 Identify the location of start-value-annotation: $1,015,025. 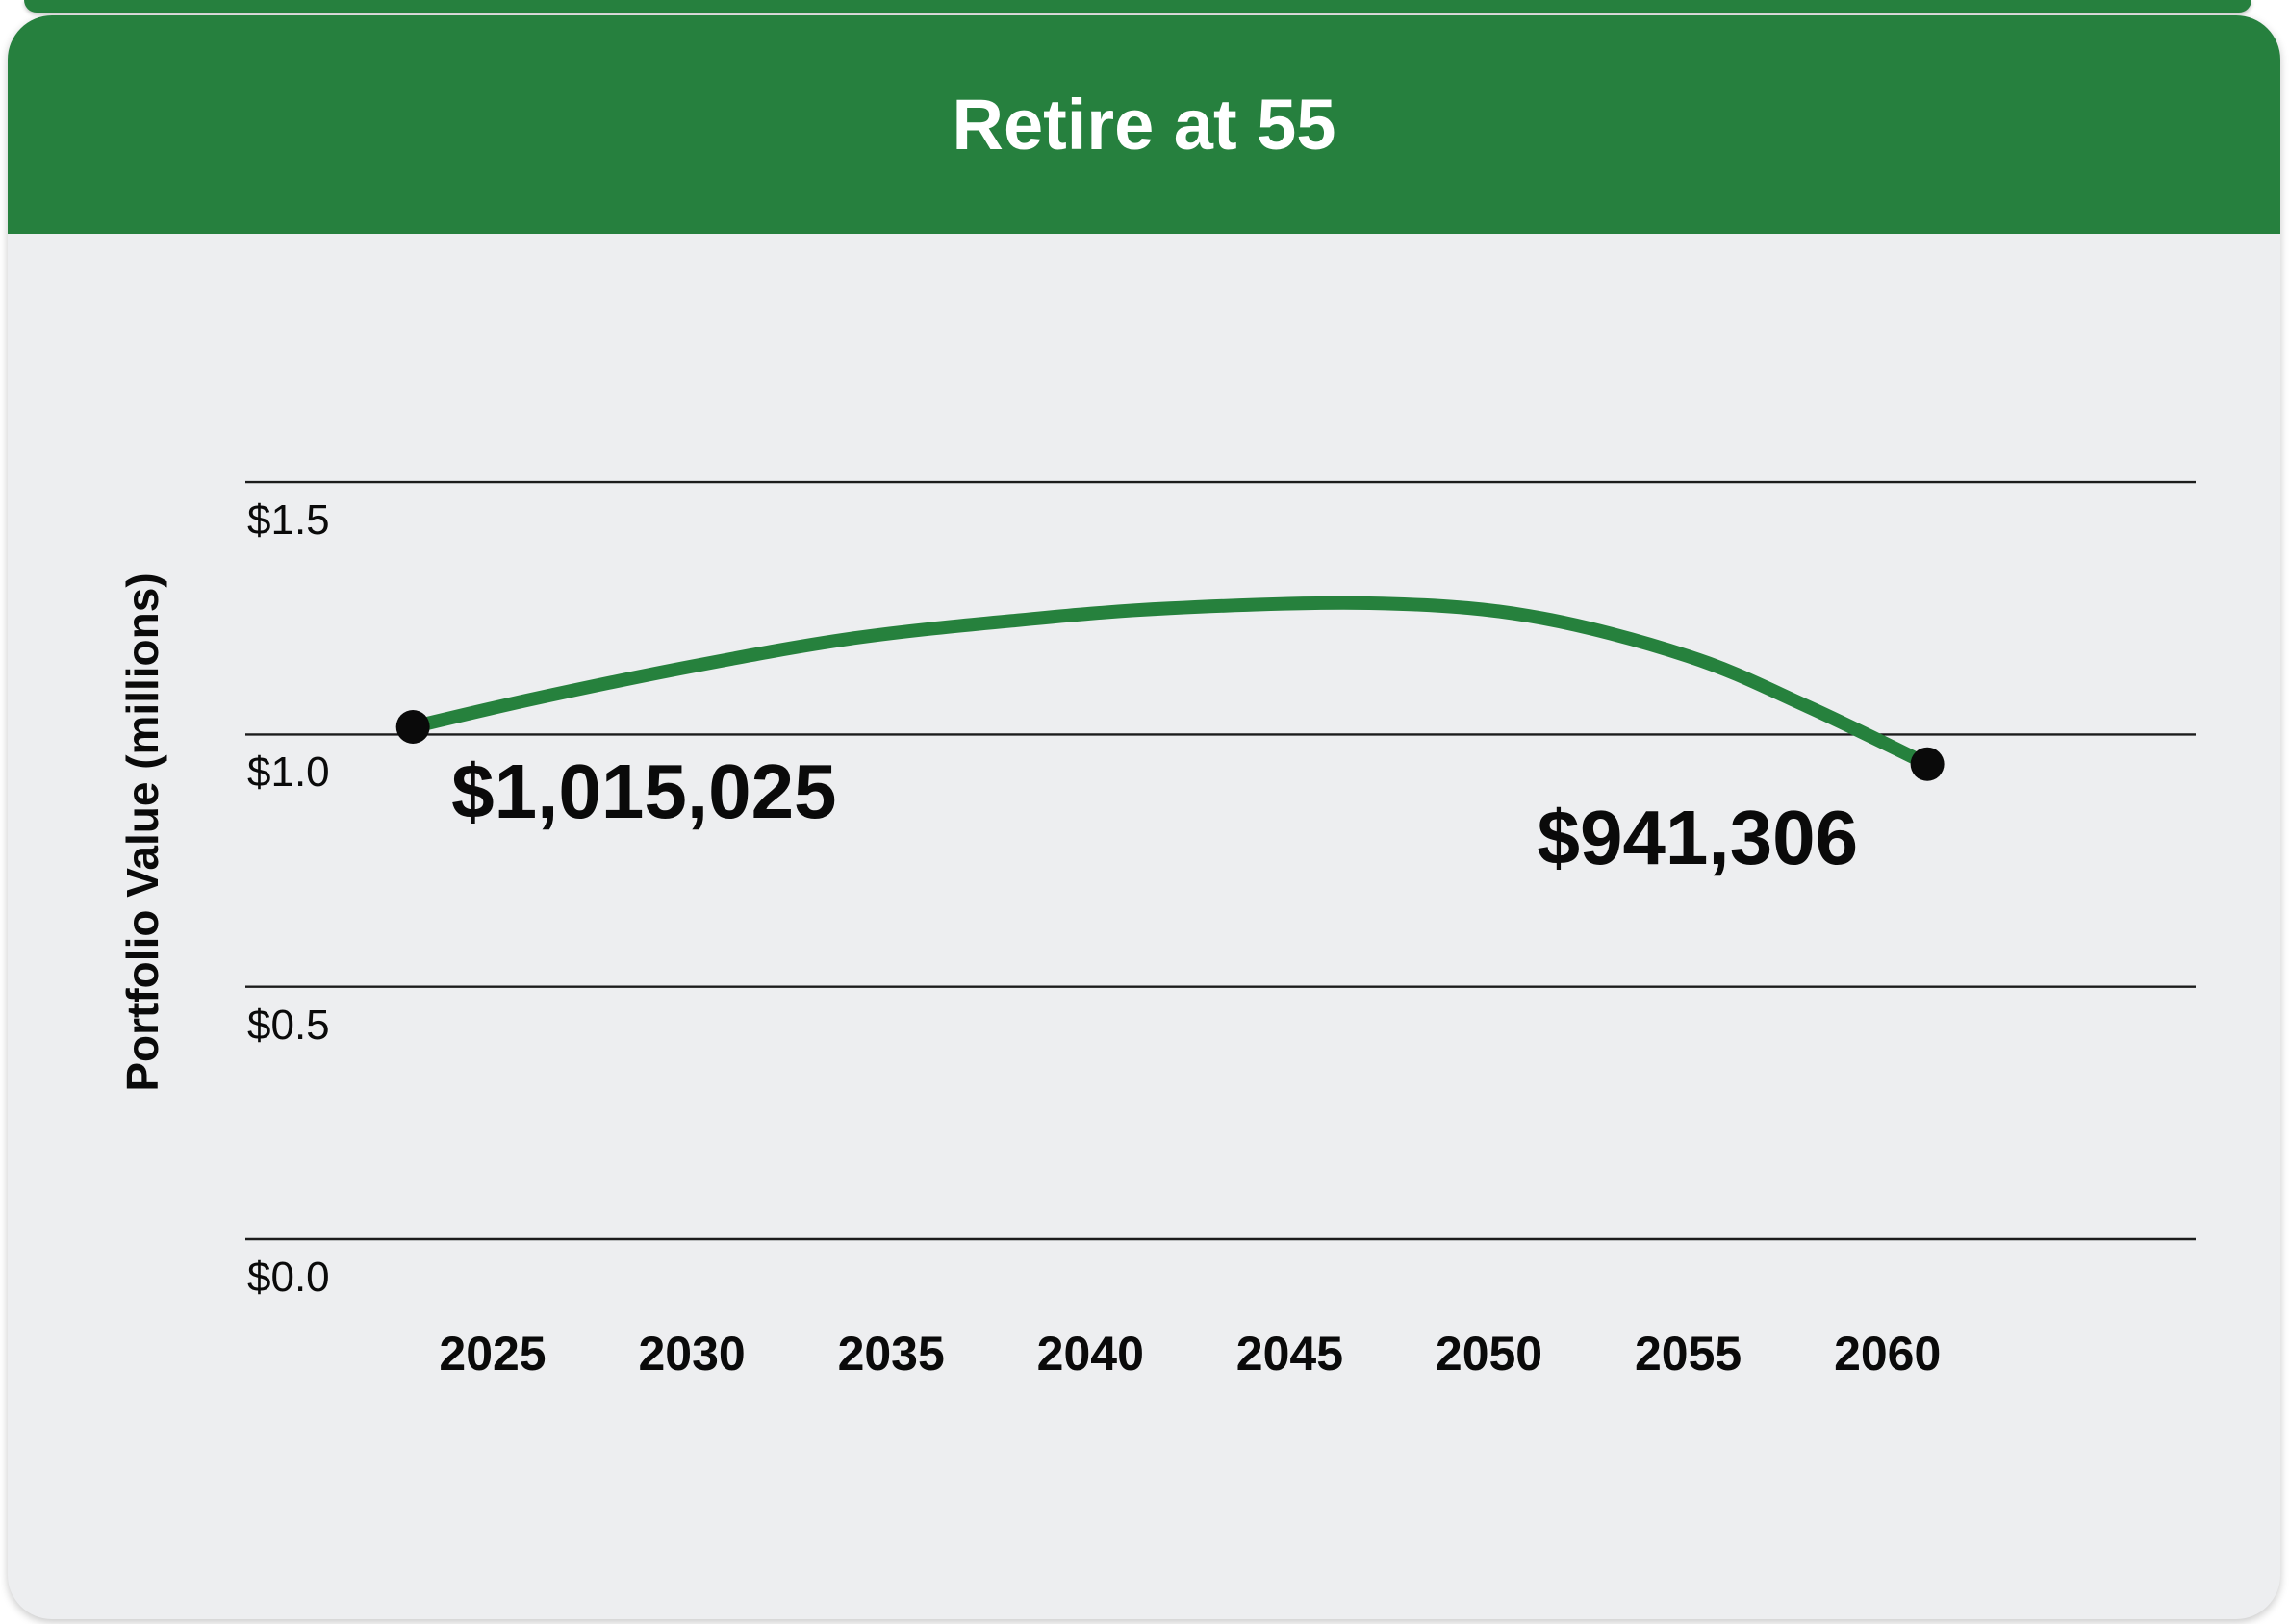
(644, 791).